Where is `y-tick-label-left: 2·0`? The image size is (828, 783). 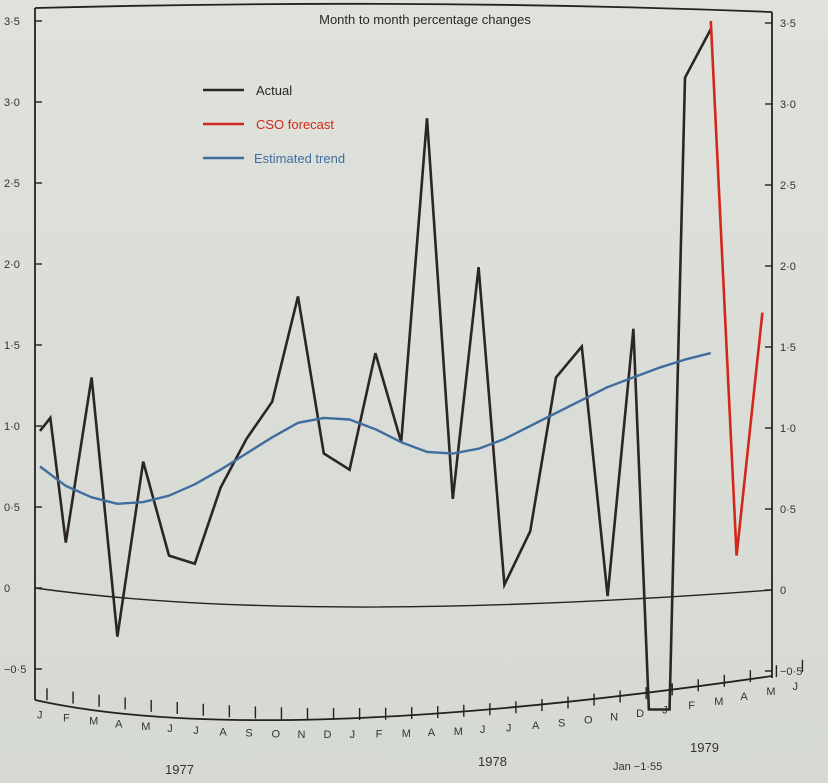 y-tick-label-left: 2·0 is located at coordinates (12, 265).